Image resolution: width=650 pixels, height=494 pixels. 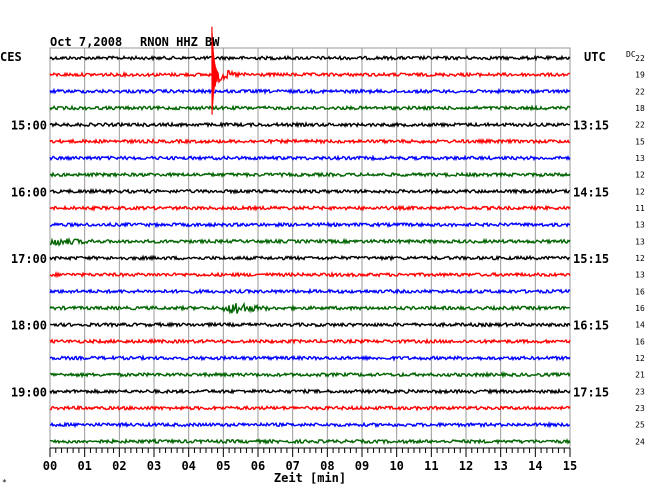 I want to click on x-tick-label: 12, so click(x=466, y=466).